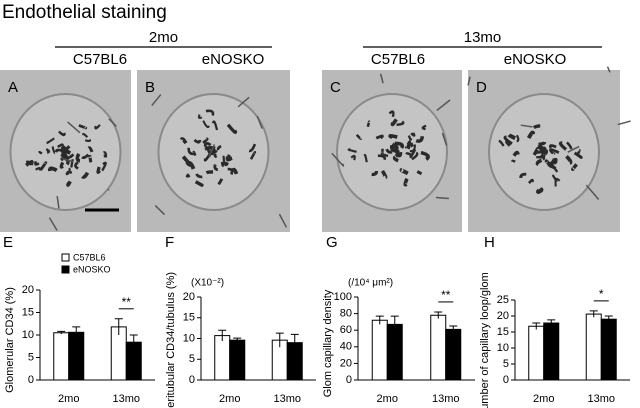  I want to click on y-tick-label: 20, so click(189, 297).